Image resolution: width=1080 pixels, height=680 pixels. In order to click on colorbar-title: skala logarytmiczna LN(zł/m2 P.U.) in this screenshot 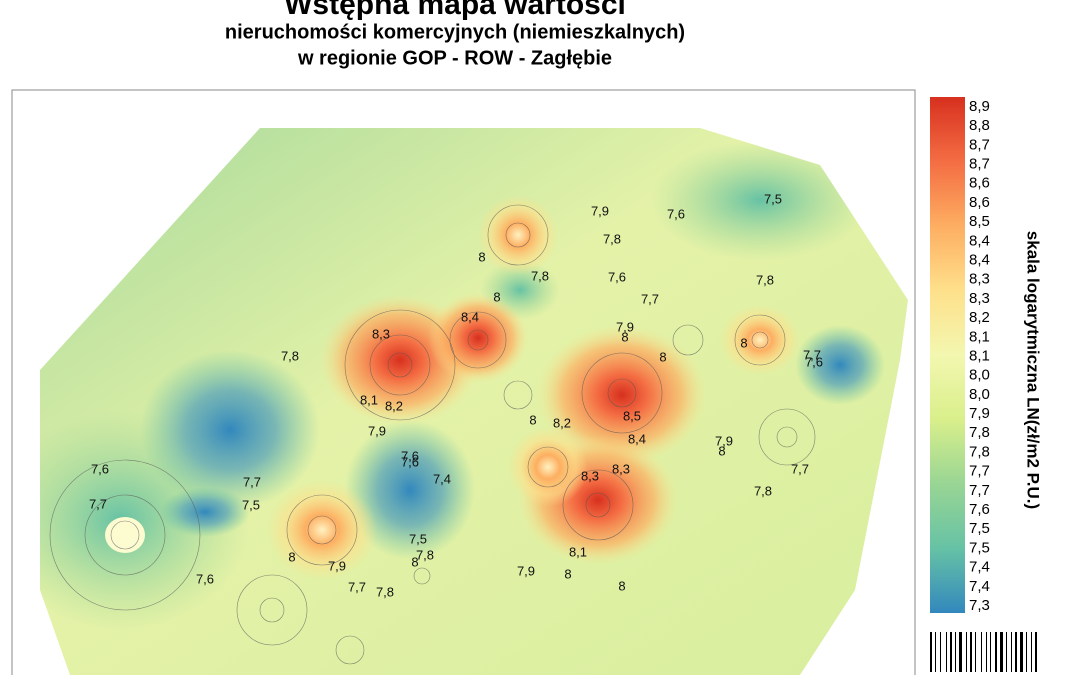, I will do `click(1033, 370)`.